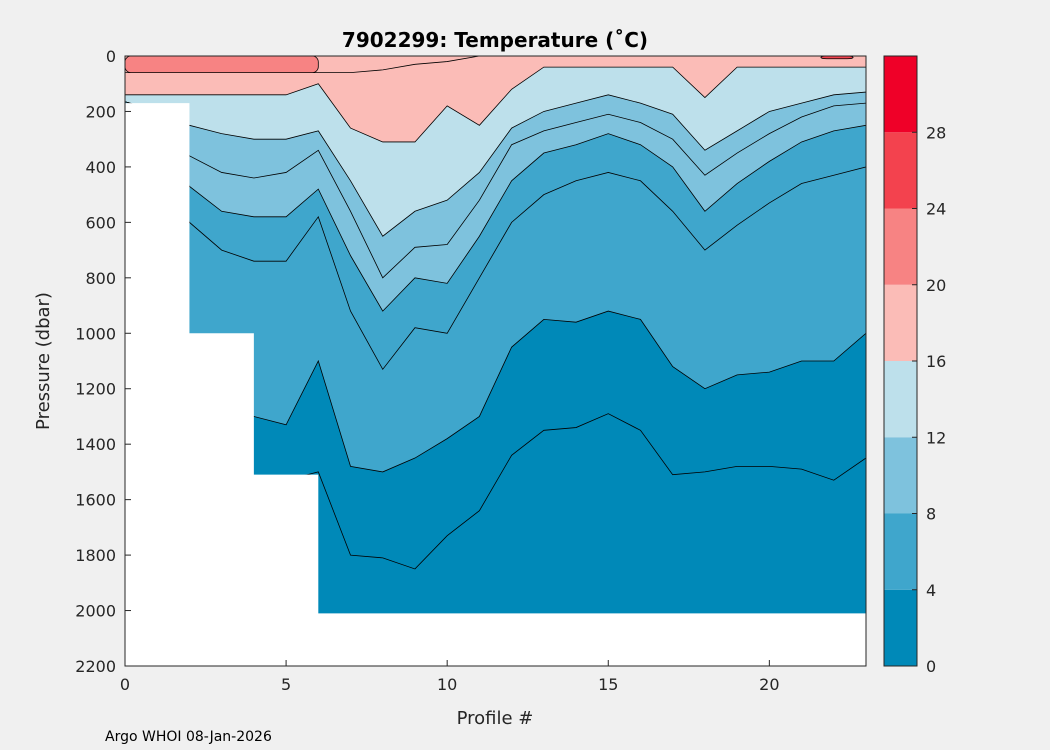 The height and width of the screenshot is (750, 1050). What do you see at coordinates (95, 666) in the screenshot?
I see `y-tick-label: 2200` at bounding box center [95, 666].